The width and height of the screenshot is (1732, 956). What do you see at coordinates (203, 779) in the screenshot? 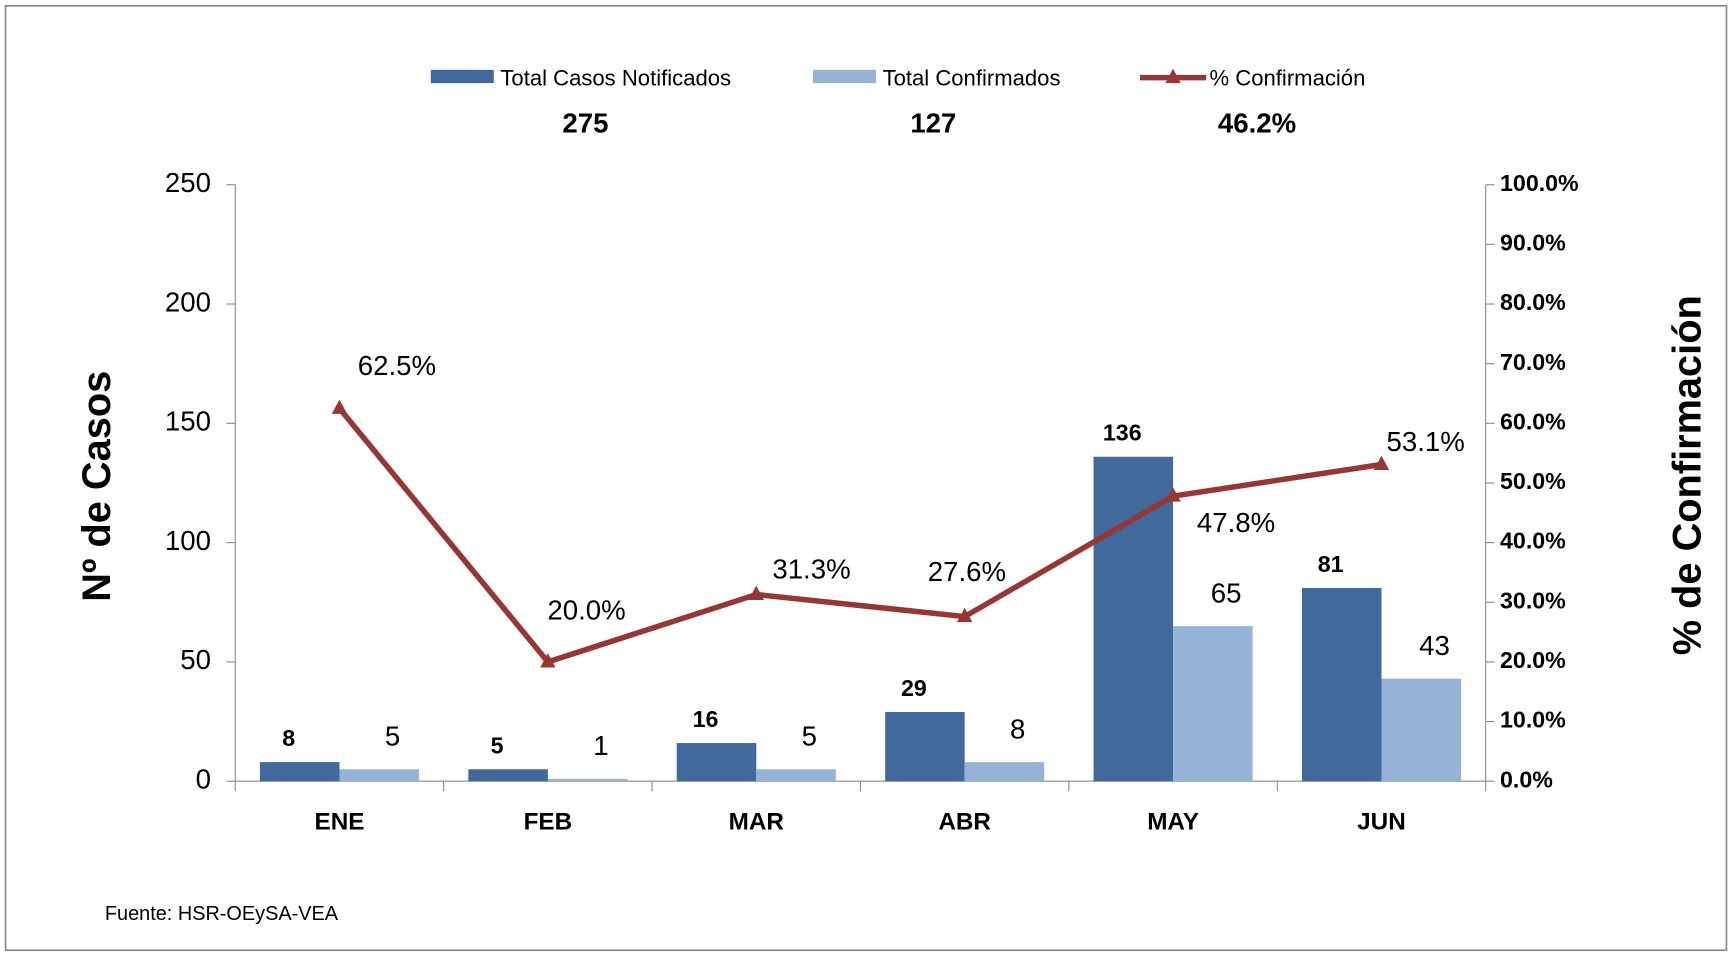
I see `y-tick-label: 0` at bounding box center [203, 779].